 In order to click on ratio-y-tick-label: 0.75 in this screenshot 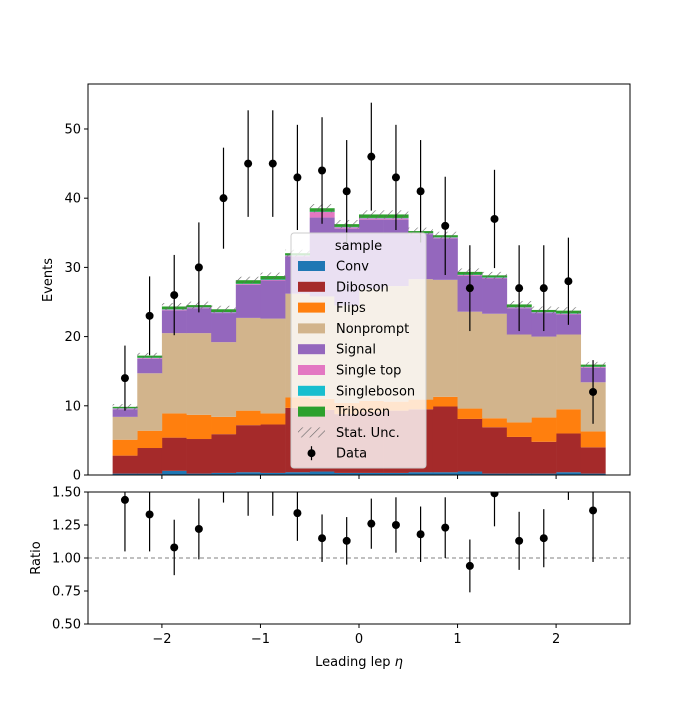, I will do `click(66, 592)`.